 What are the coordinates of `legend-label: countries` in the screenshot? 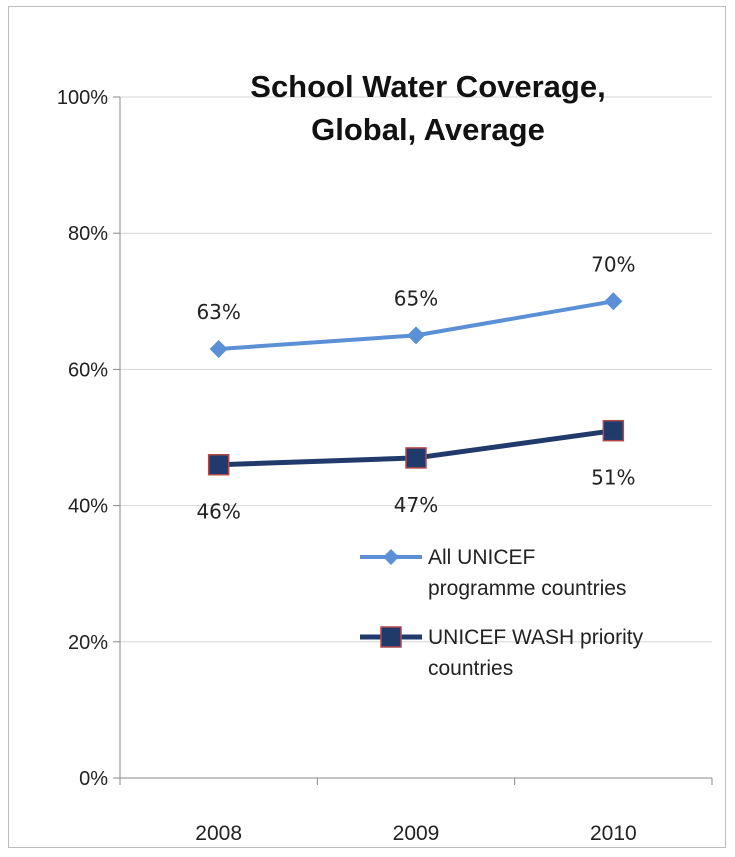 It's located at (470, 668).